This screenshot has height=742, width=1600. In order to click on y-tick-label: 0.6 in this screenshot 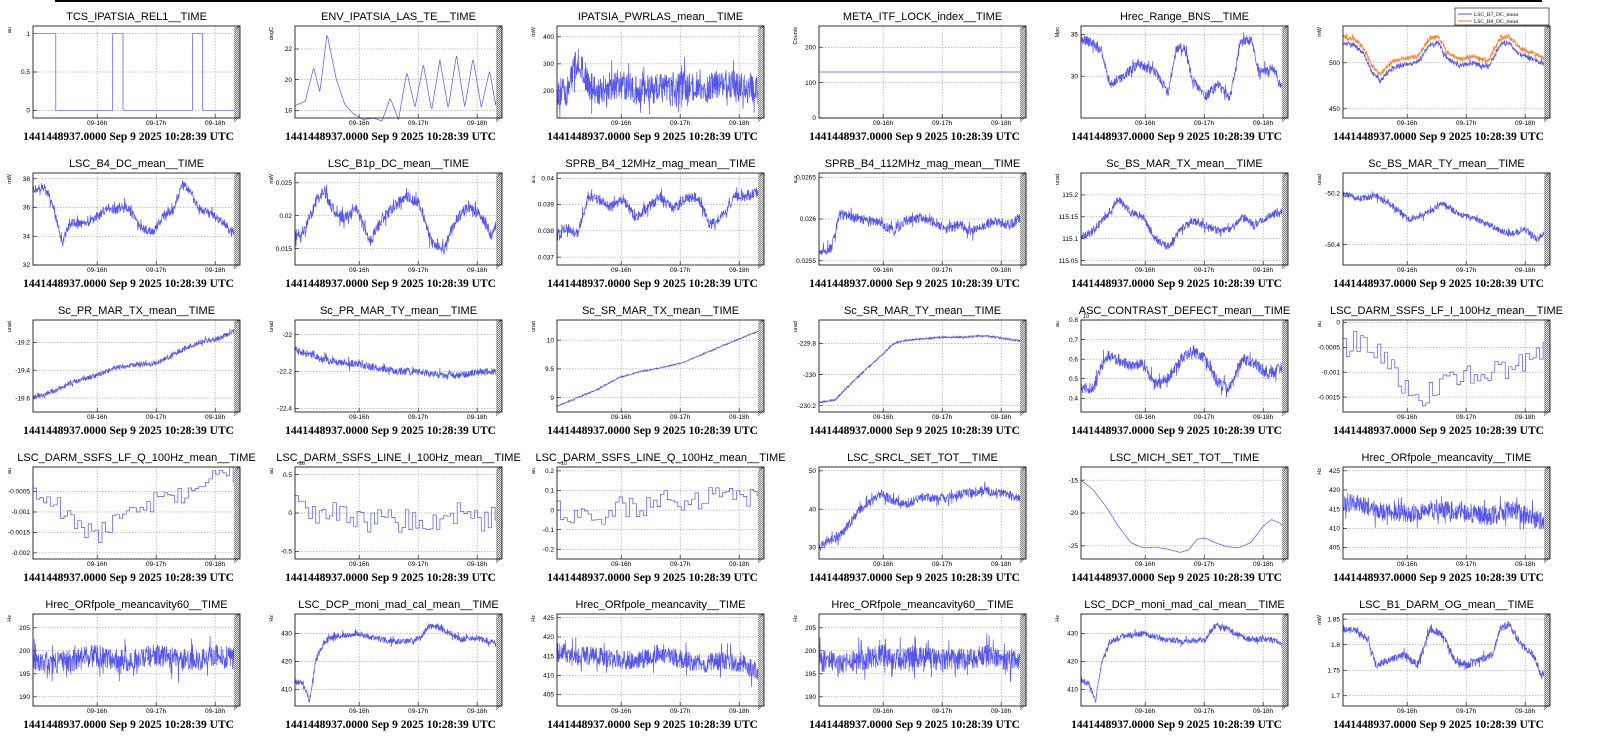, I will do `click(1073, 359)`.